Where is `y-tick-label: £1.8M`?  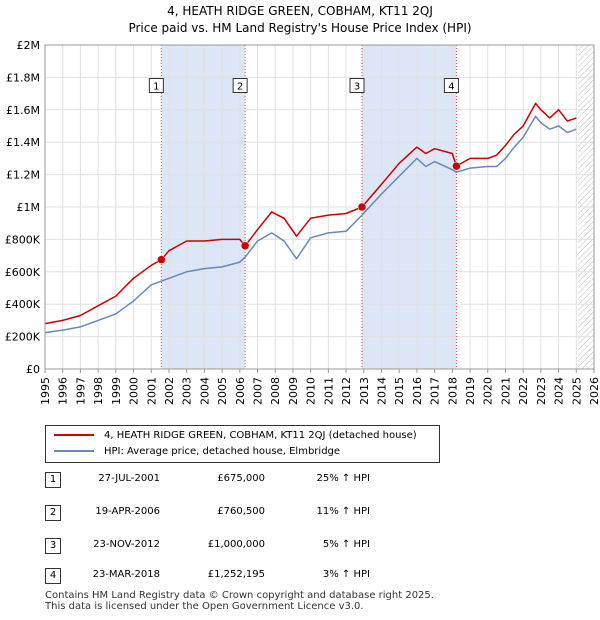 y-tick-label: £1.8M is located at coordinates (23, 77).